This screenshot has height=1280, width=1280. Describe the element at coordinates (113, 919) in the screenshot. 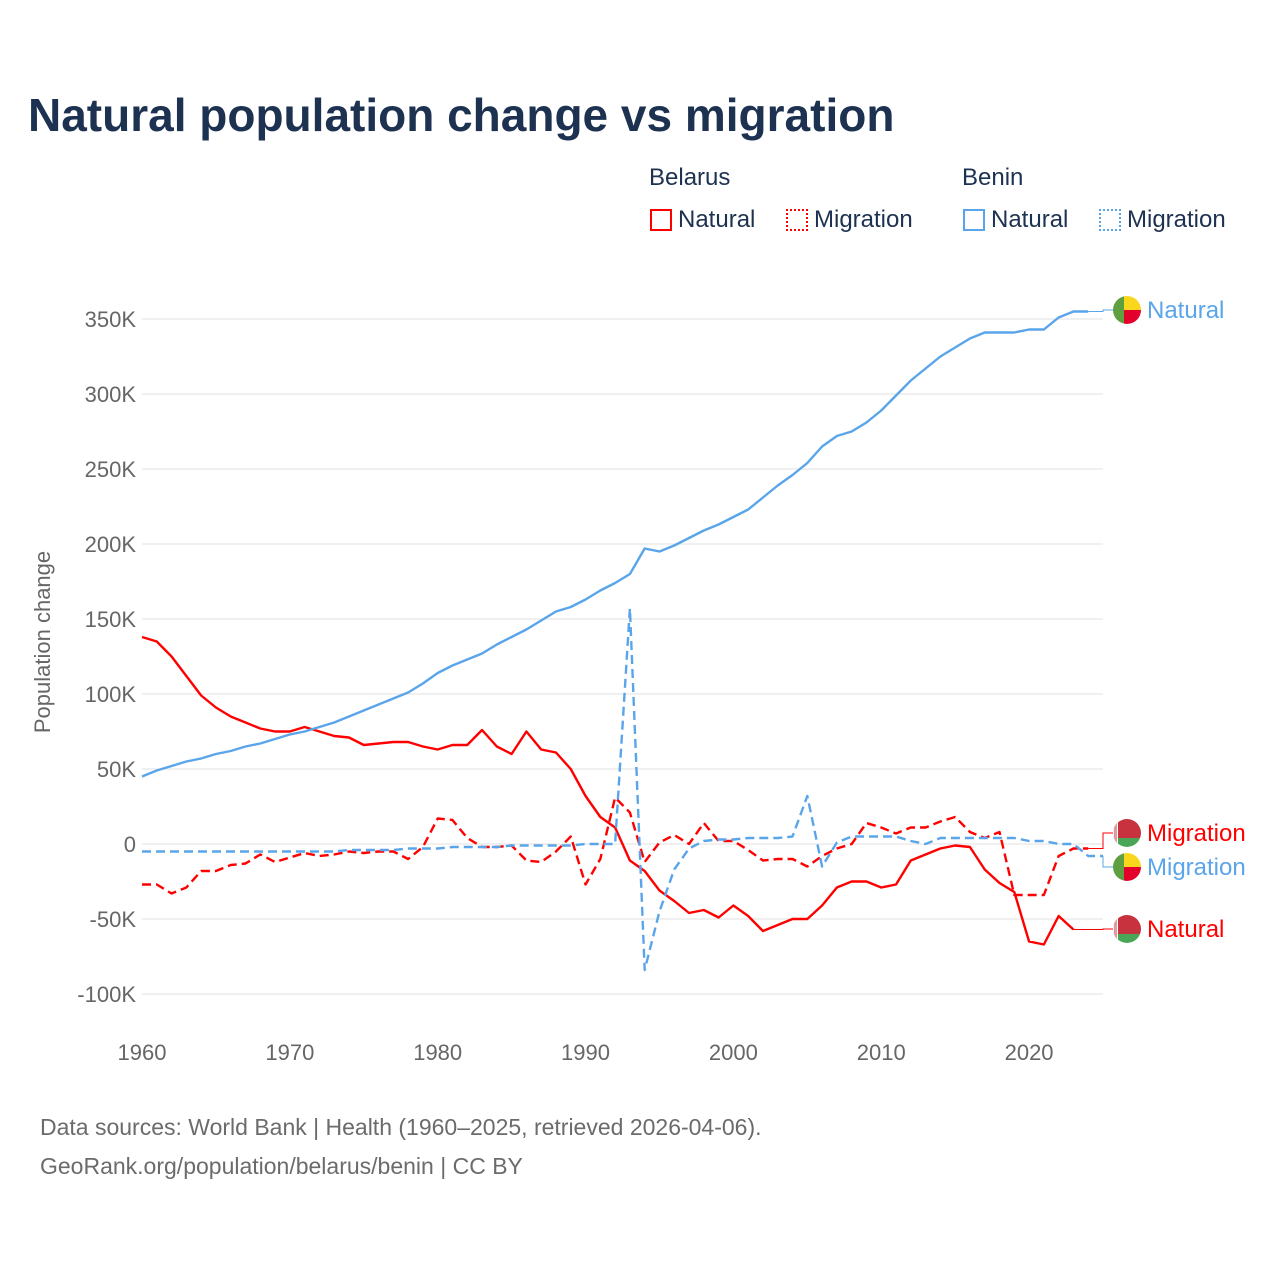

I see `y-tick-label: -50K` at that location.